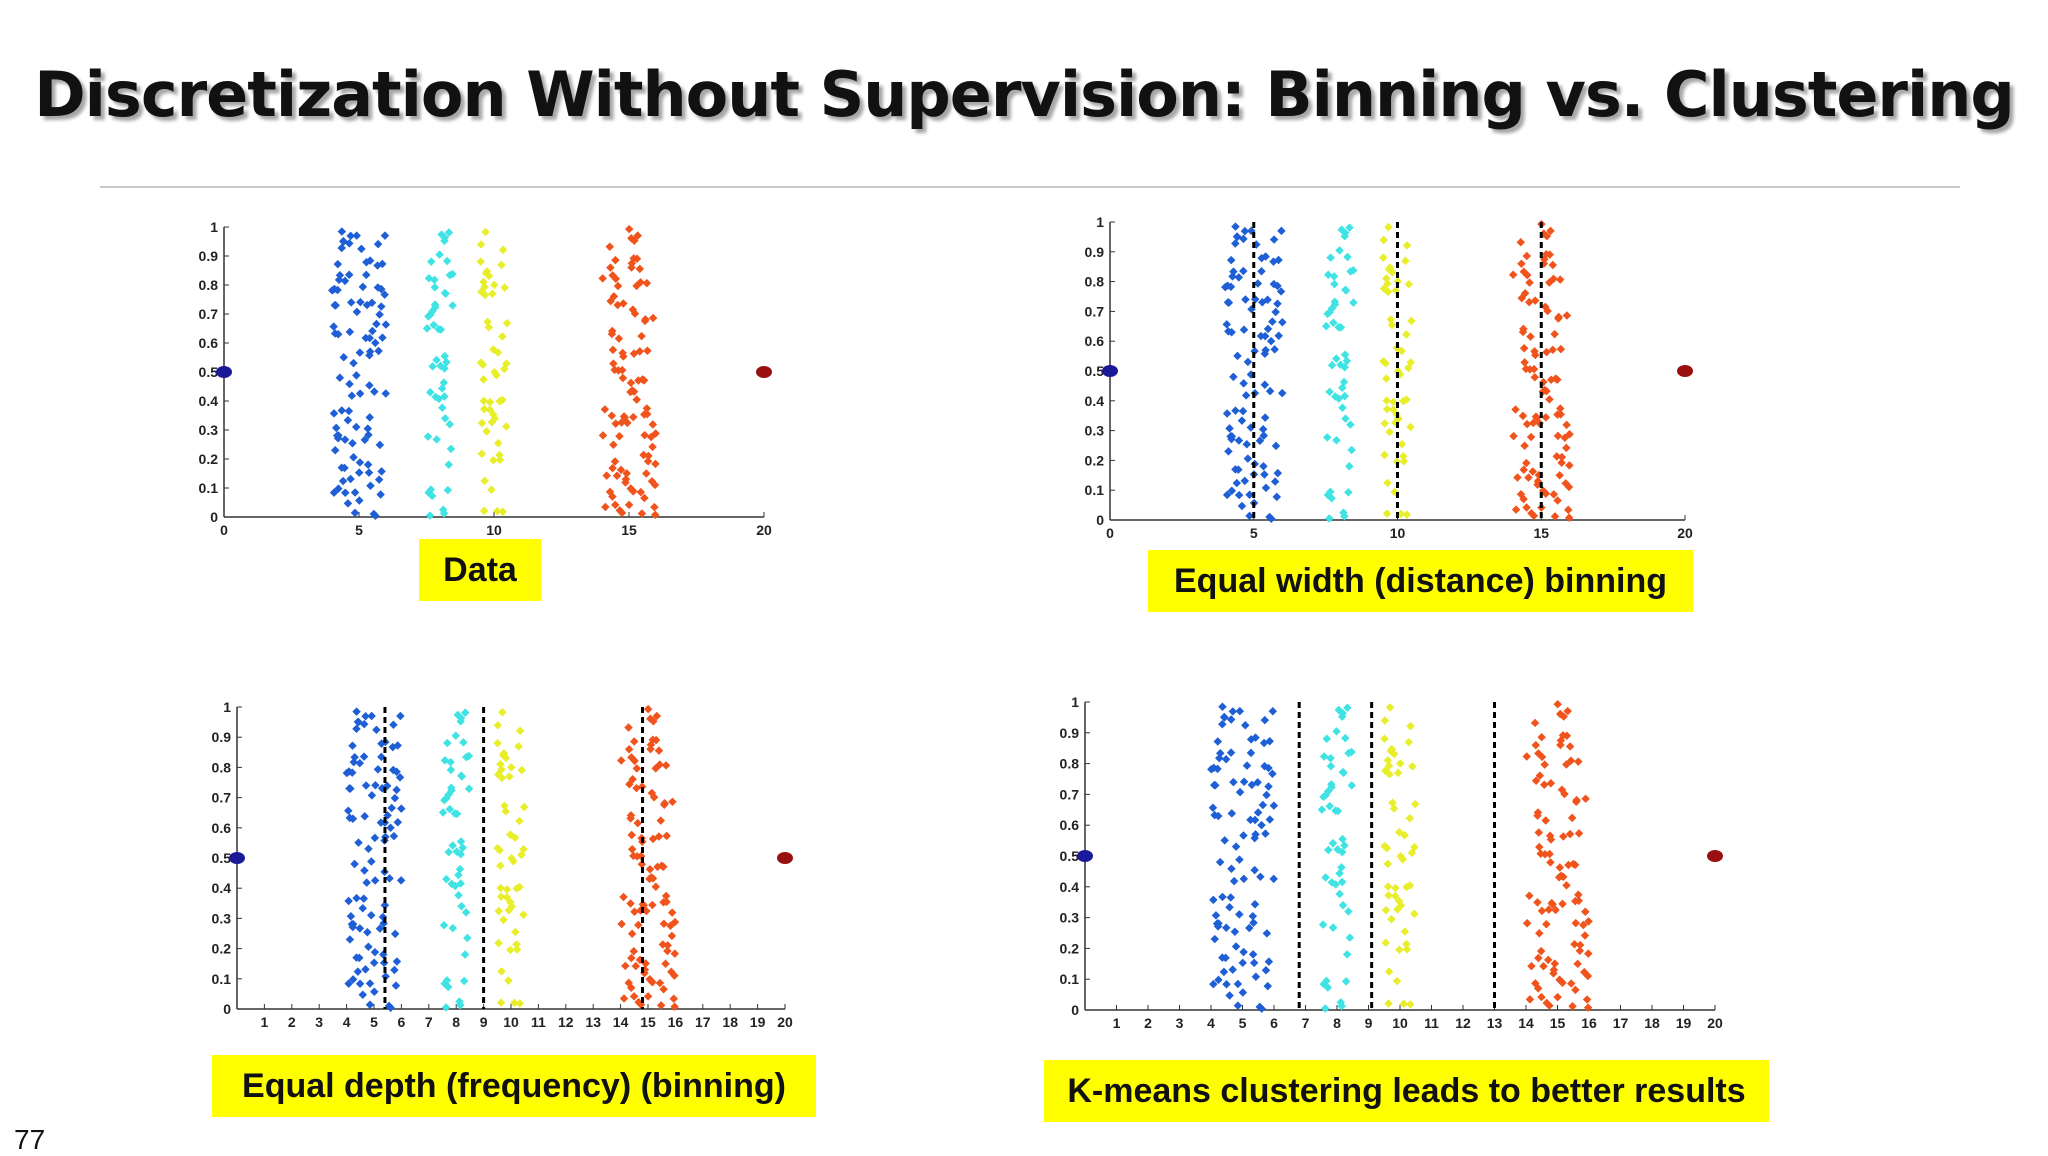 This screenshot has width=2048, height=1156. Describe the element at coordinates (265, 1022) in the screenshot. I see `x-tick-label: 1` at that location.